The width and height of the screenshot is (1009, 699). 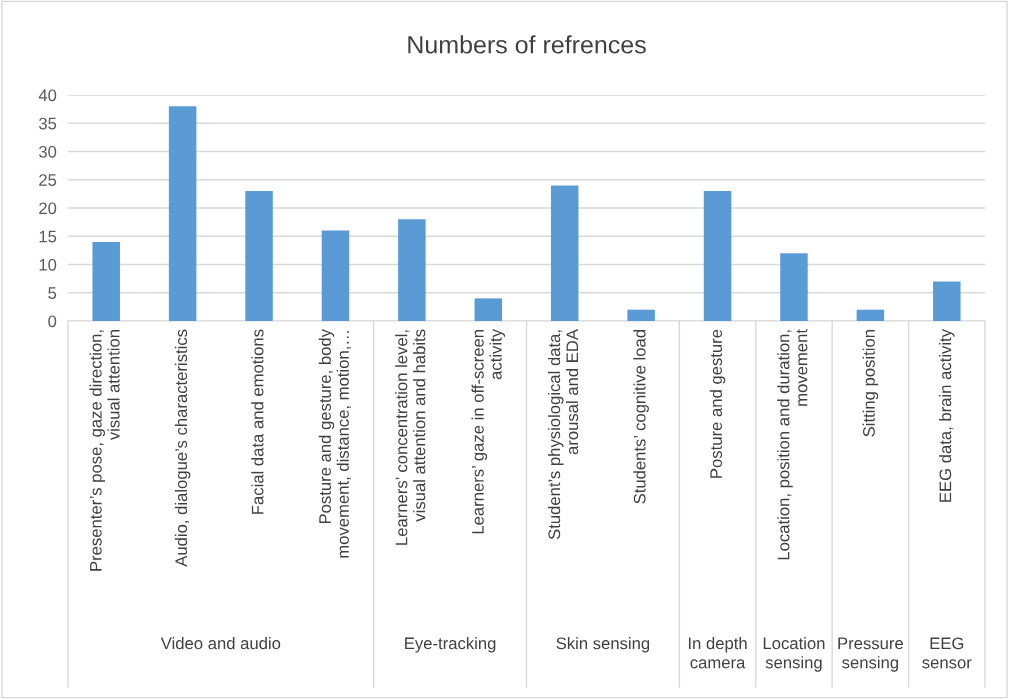 What do you see at coordinates (48, 264) in the screenshot?
I see `y-tick-label: 10` at bounding box center [48, 264].